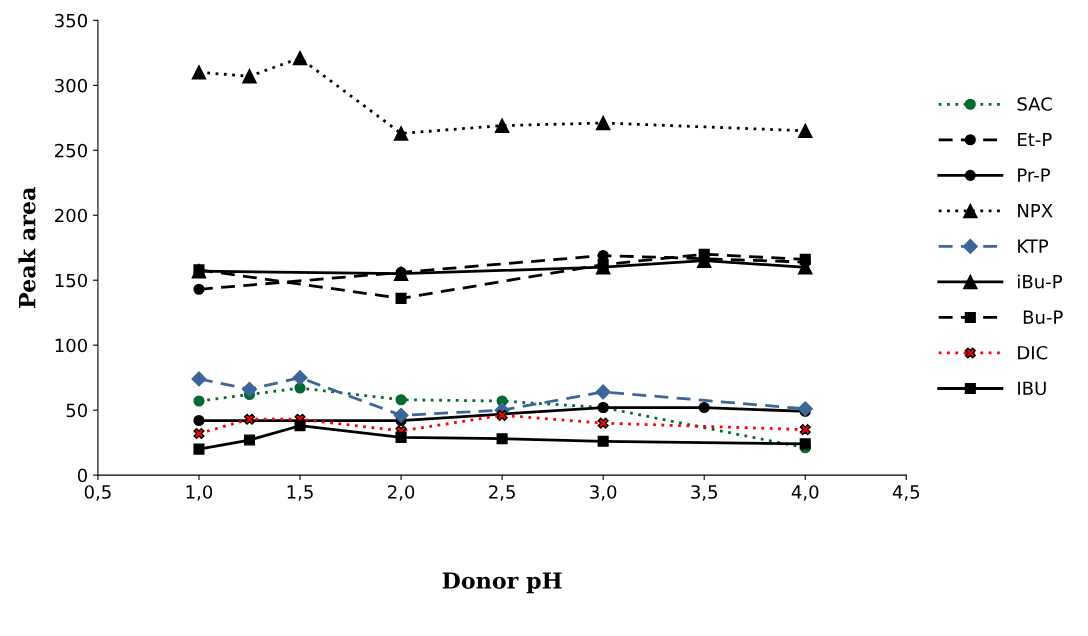 Image resolution: width=1088 pixels, height=636 pixels. What do you see at coordinates (199, 493) in the screenshot?
I see `x-tick-label: 1,0` at bounding box center [199, 493].